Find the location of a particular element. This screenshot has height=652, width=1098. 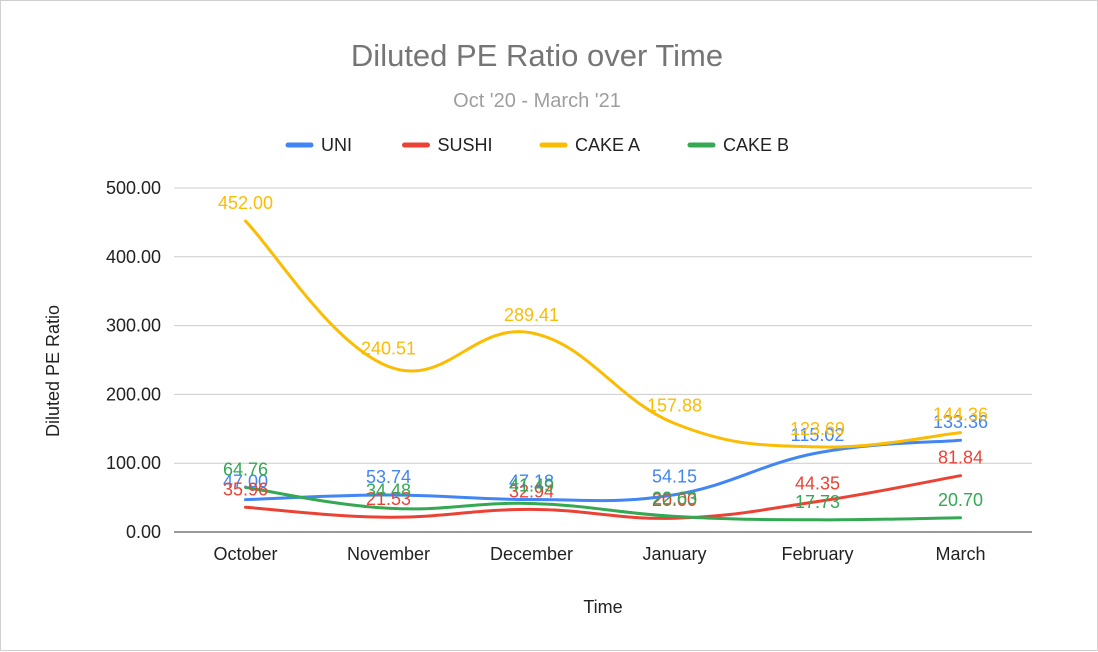

data-label-cake-b: 41.49 is located at coordinates (531, 485).